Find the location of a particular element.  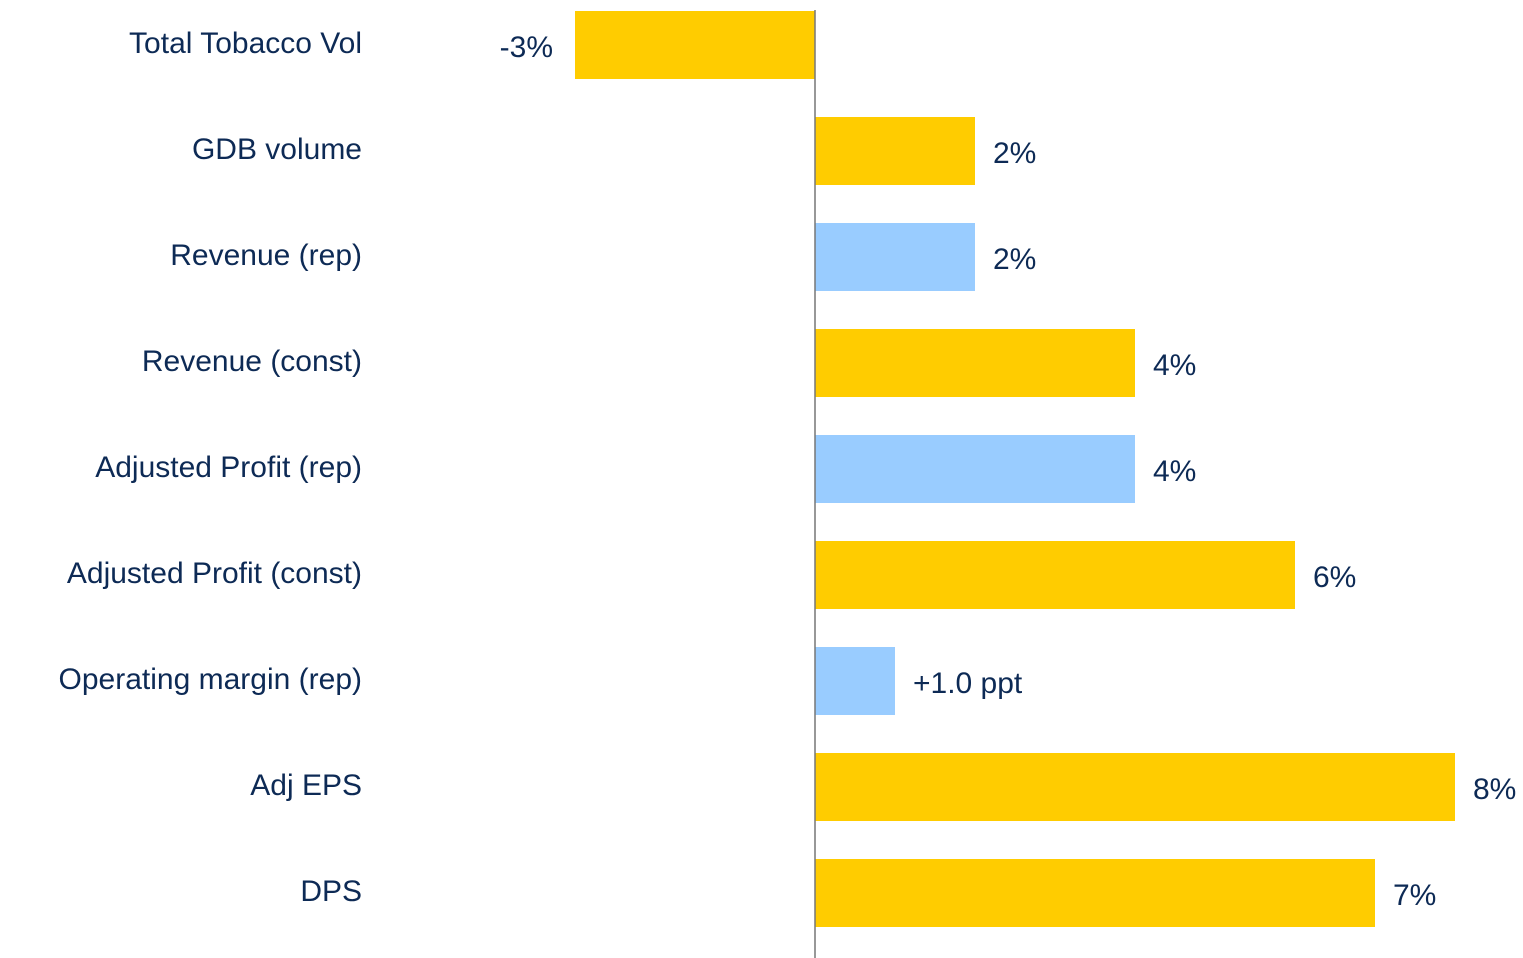

value-label: 8% is located at coordinates (1494, 789).